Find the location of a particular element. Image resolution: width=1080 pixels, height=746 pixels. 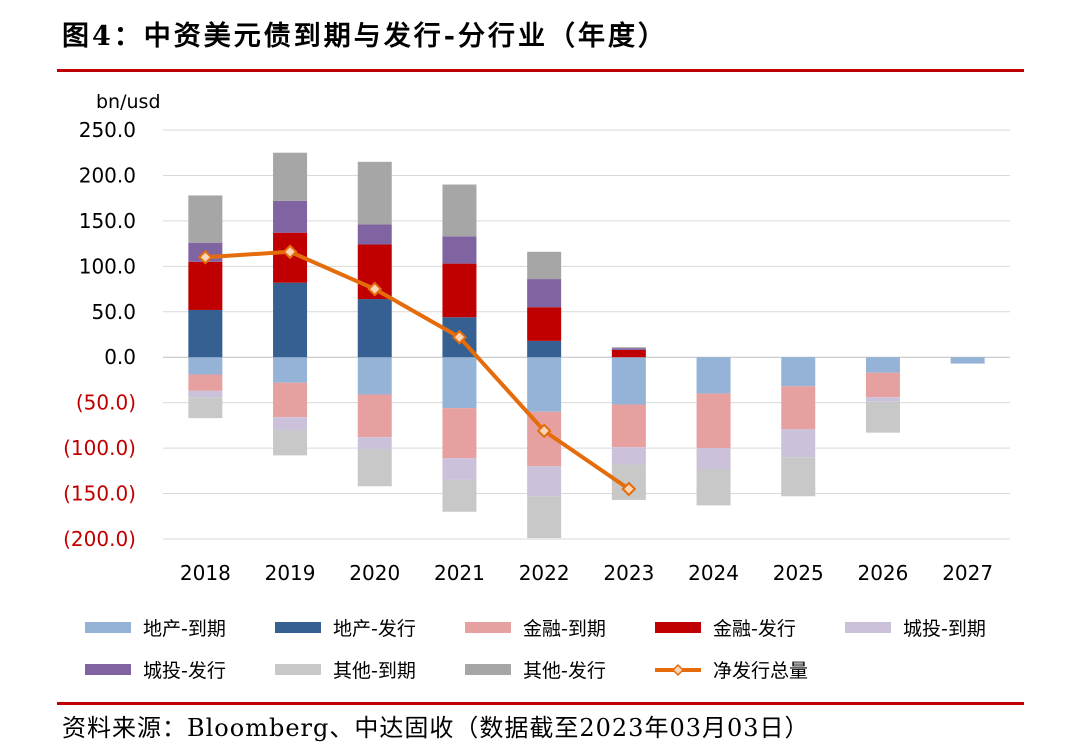

y-tick-label: (50.0) is located at coordinates (106, 403).